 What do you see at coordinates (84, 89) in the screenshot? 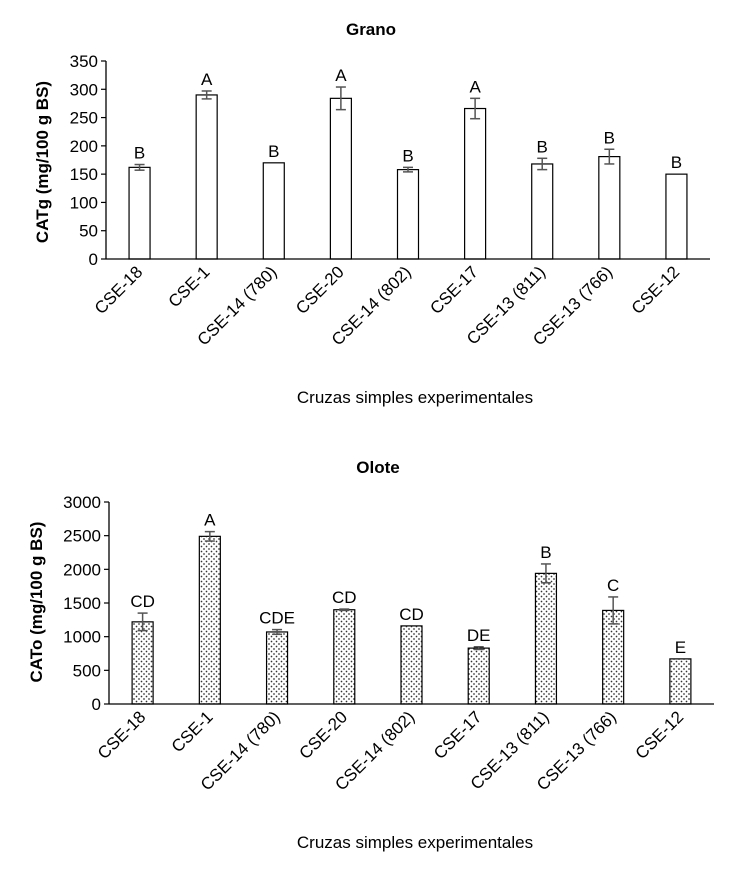
I see `y-tick-label: 300` at bounding box center [84, 89].